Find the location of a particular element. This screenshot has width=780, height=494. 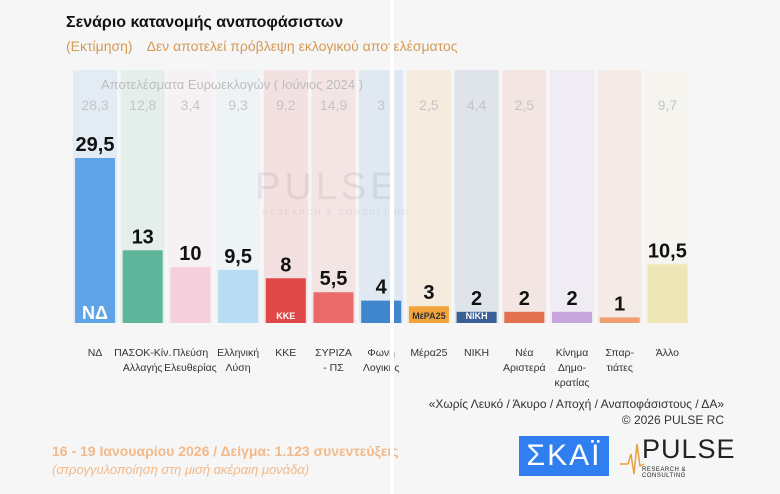

reference-value: 28,3 is located at coordinates (94, 105).